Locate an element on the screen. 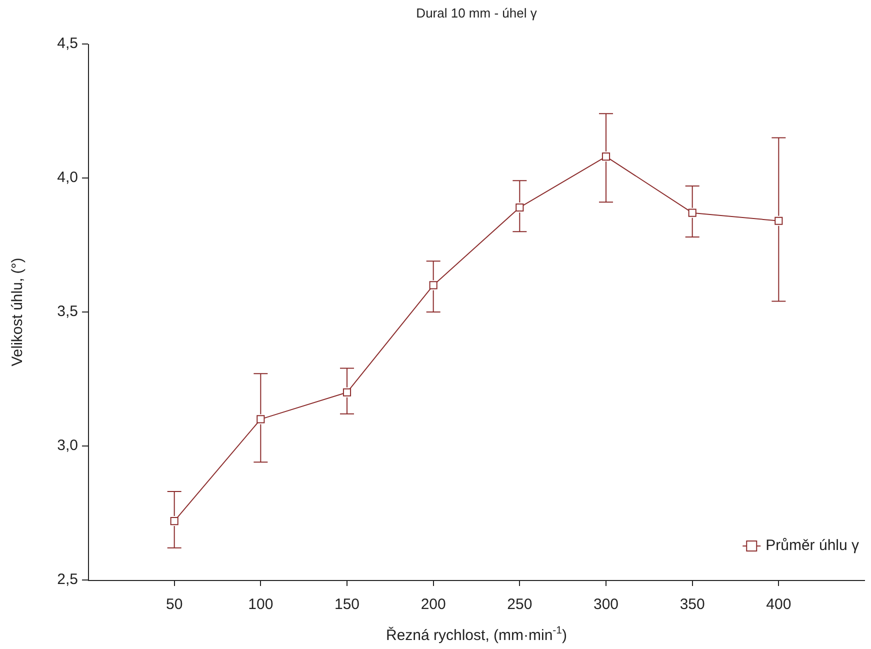 The width and height of the screenshot is (871, 649). x-tick-label: 400 is located at coordinates (779, 605).